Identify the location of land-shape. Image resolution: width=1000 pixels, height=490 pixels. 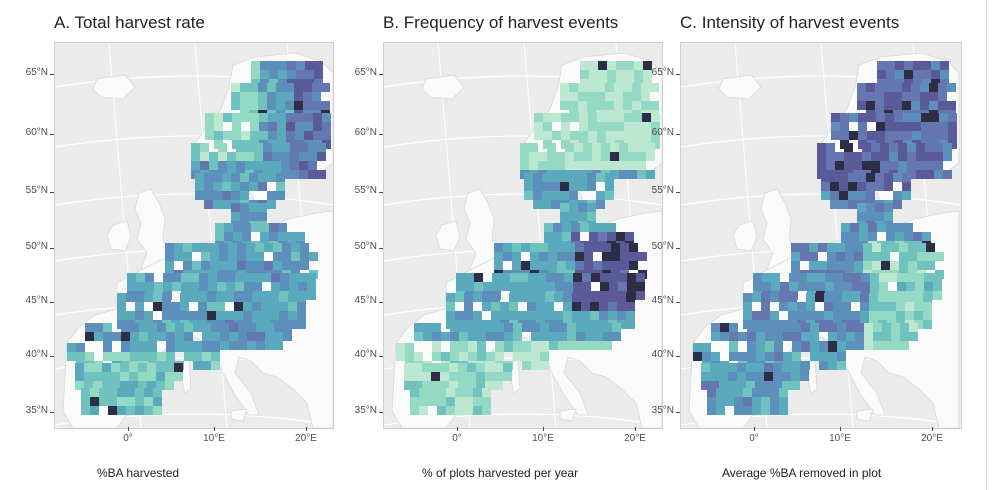
(114, 87).